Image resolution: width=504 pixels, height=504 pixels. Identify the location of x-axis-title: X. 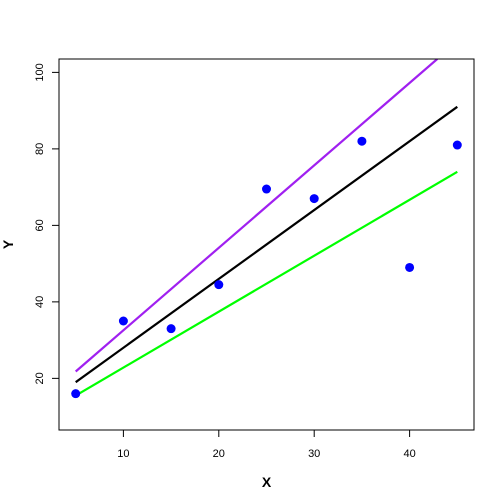
(267, 482).